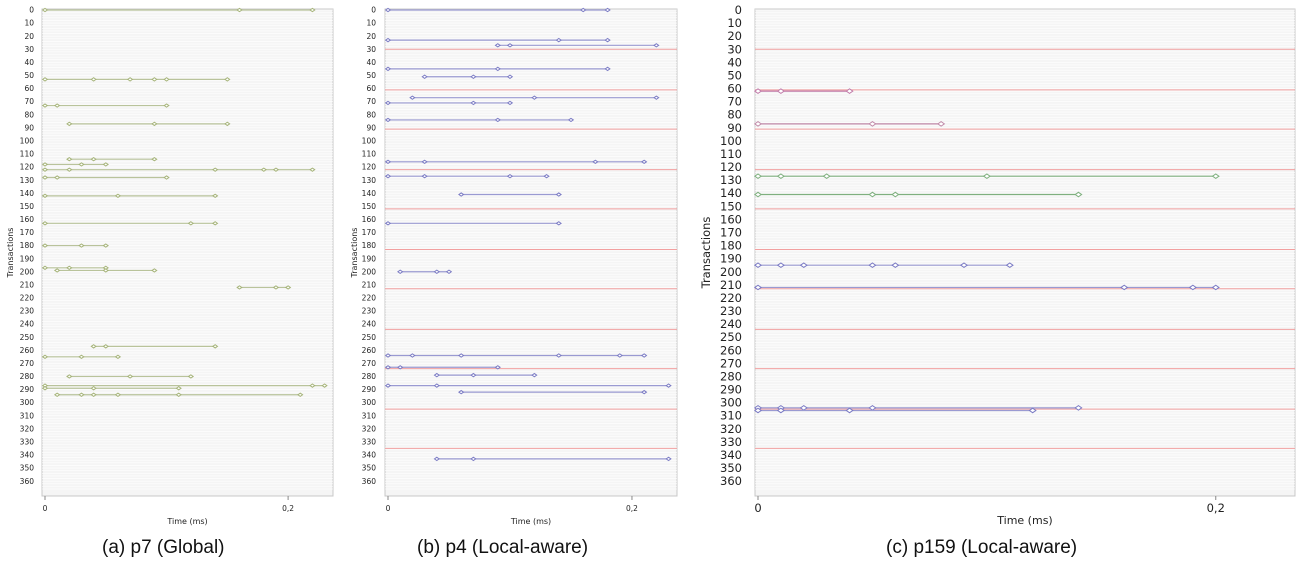 This screenshot has width=1297, height=574. Describe the element at coordinates (369, 311) in the screenshot. I see `y-tick-label: 230` at that location.